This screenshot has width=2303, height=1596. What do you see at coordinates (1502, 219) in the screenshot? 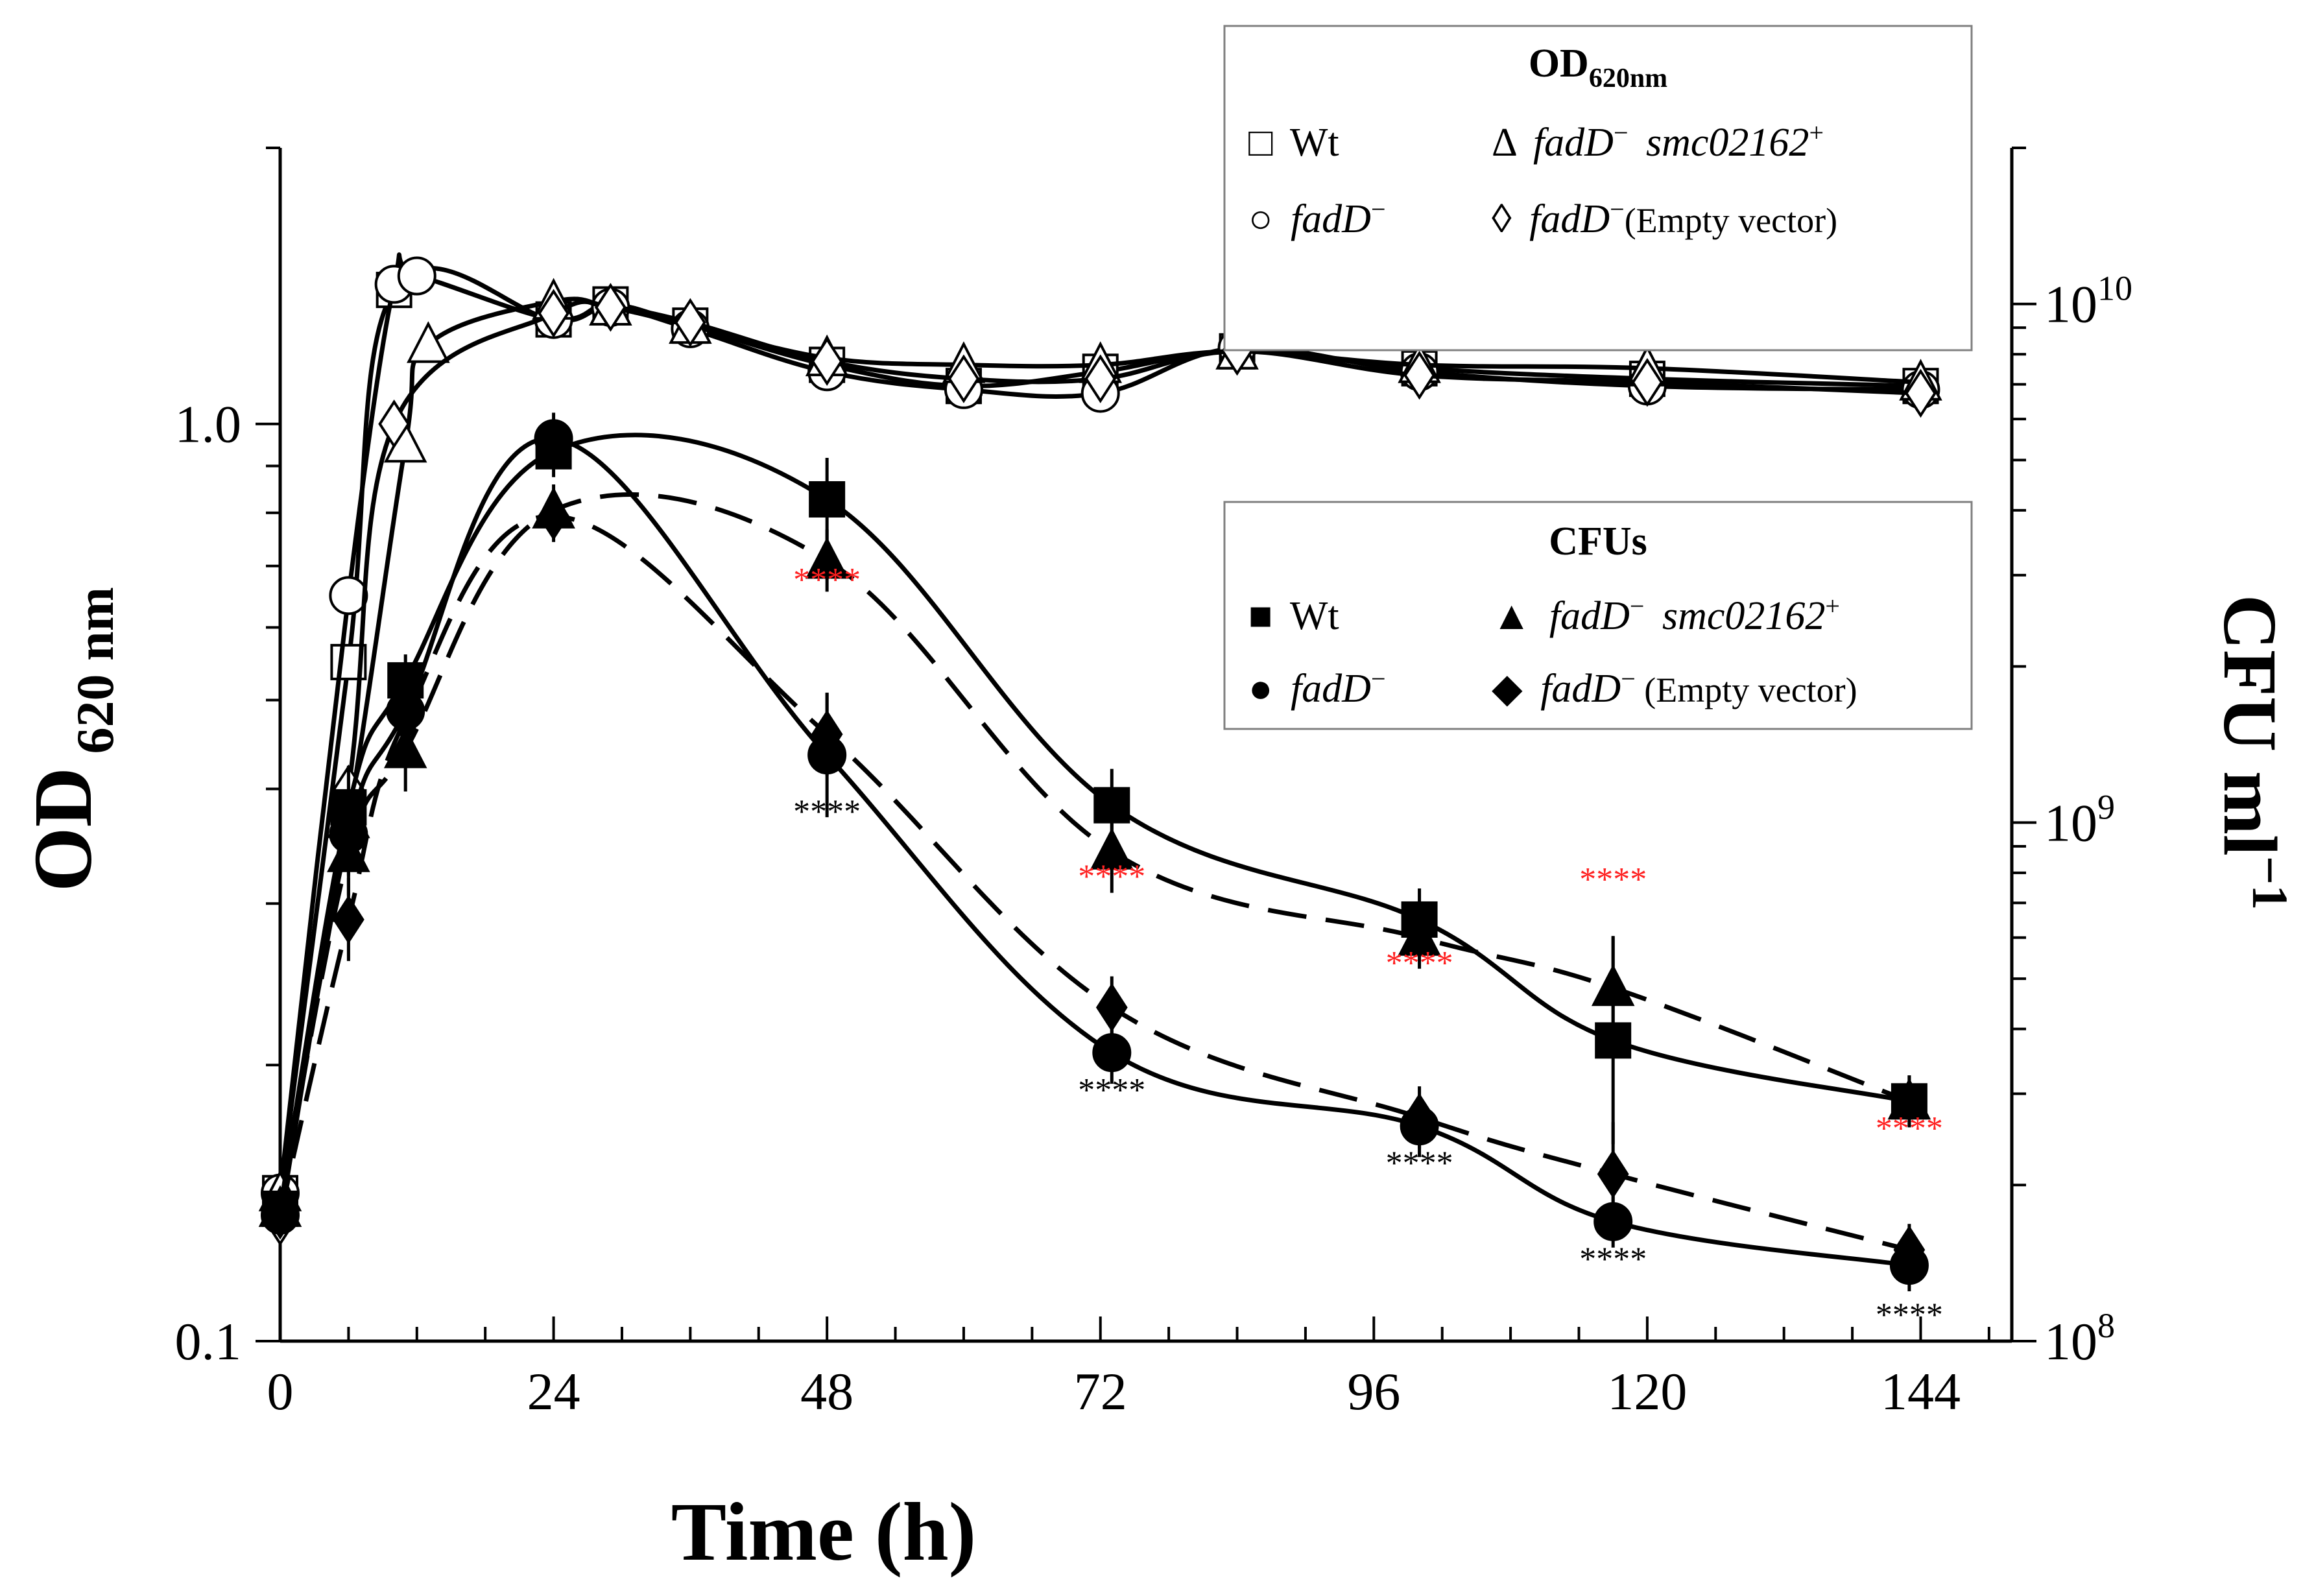
I see `diamond-open-icon: ◊` at bounding box center [1502, 219].